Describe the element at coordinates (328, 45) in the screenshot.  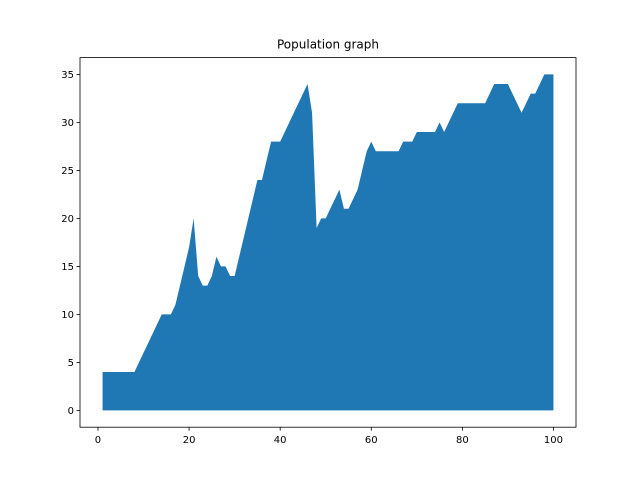
I see `chart-title: Population graph` at that location.